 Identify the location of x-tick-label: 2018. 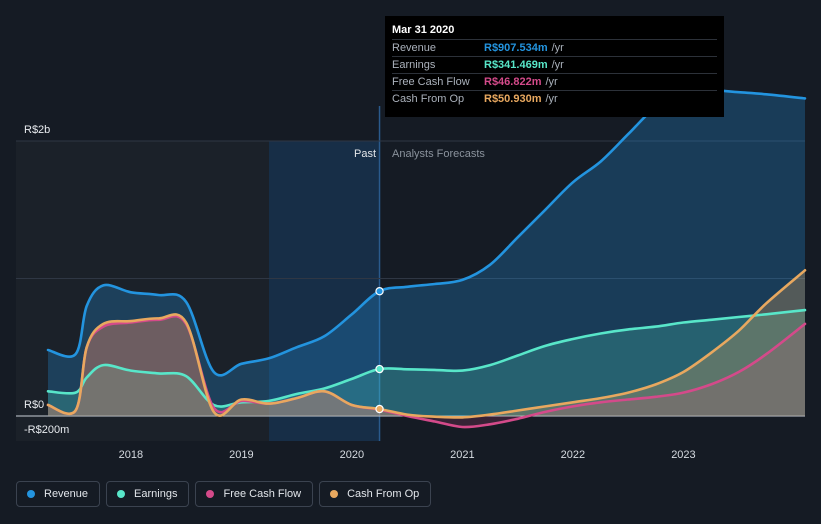
(131, 455).